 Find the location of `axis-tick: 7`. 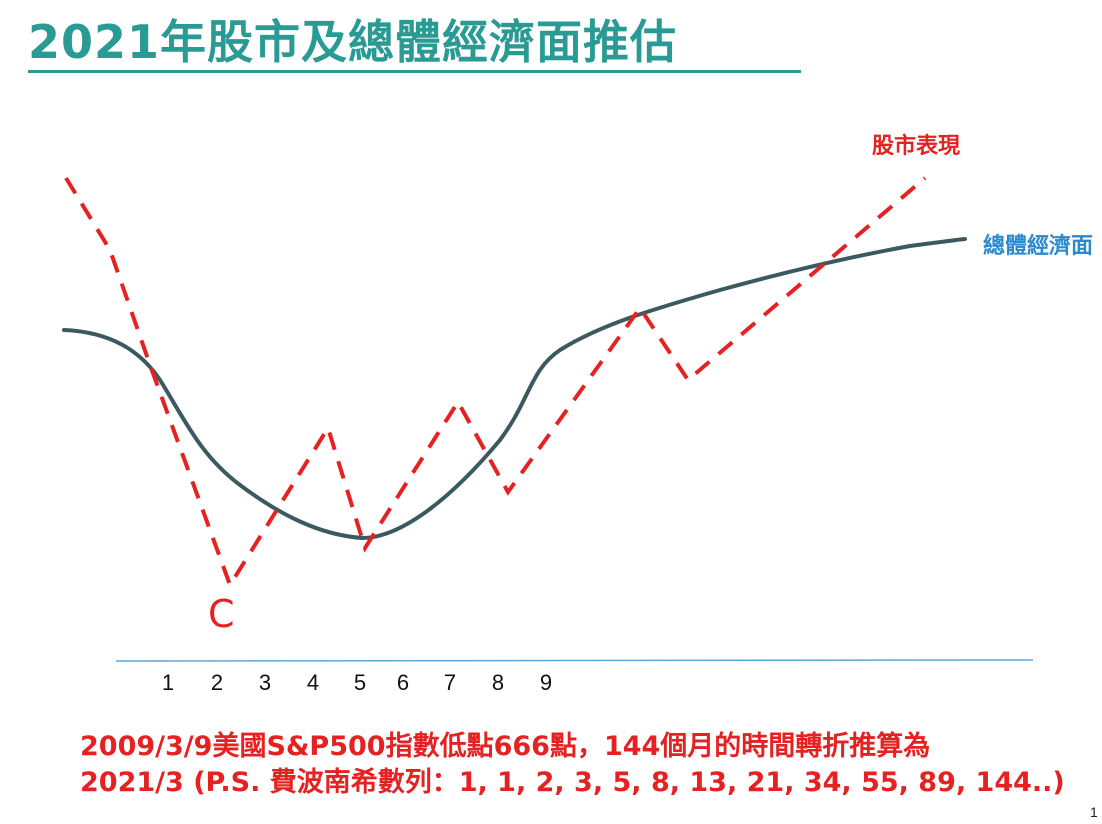

axis-tick: 7 is located at coordinates (450, 682).